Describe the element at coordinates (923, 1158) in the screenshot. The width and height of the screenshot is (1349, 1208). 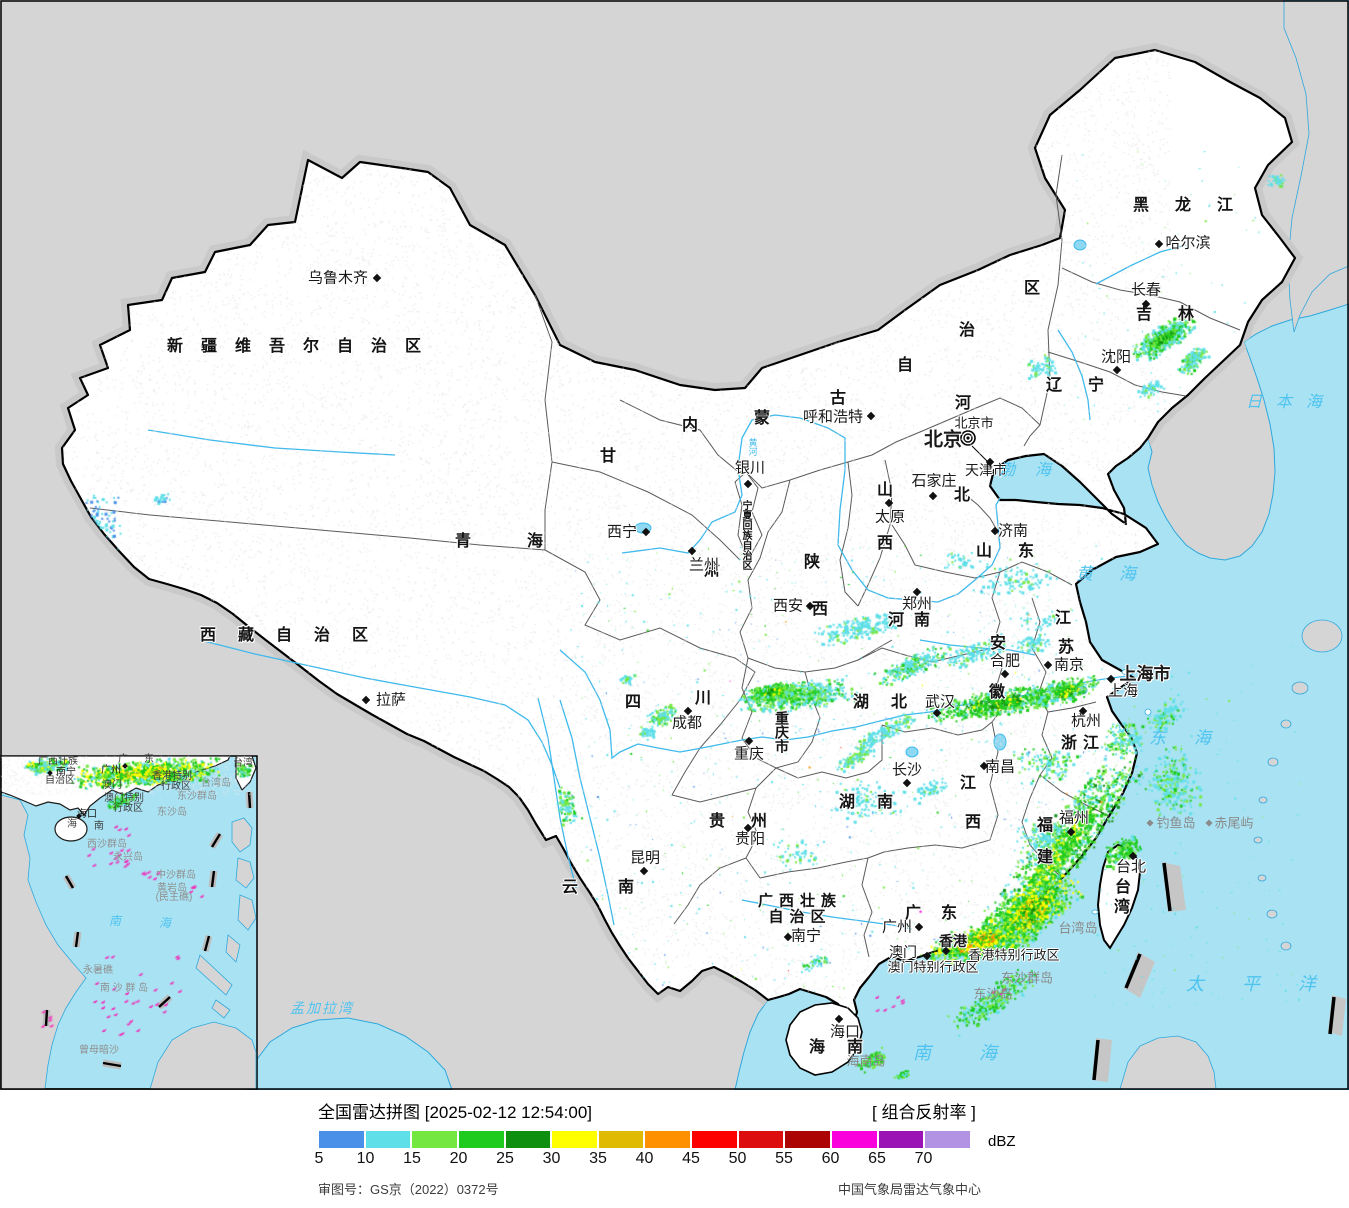
I see `dbz-tick-label: 70` at that location.